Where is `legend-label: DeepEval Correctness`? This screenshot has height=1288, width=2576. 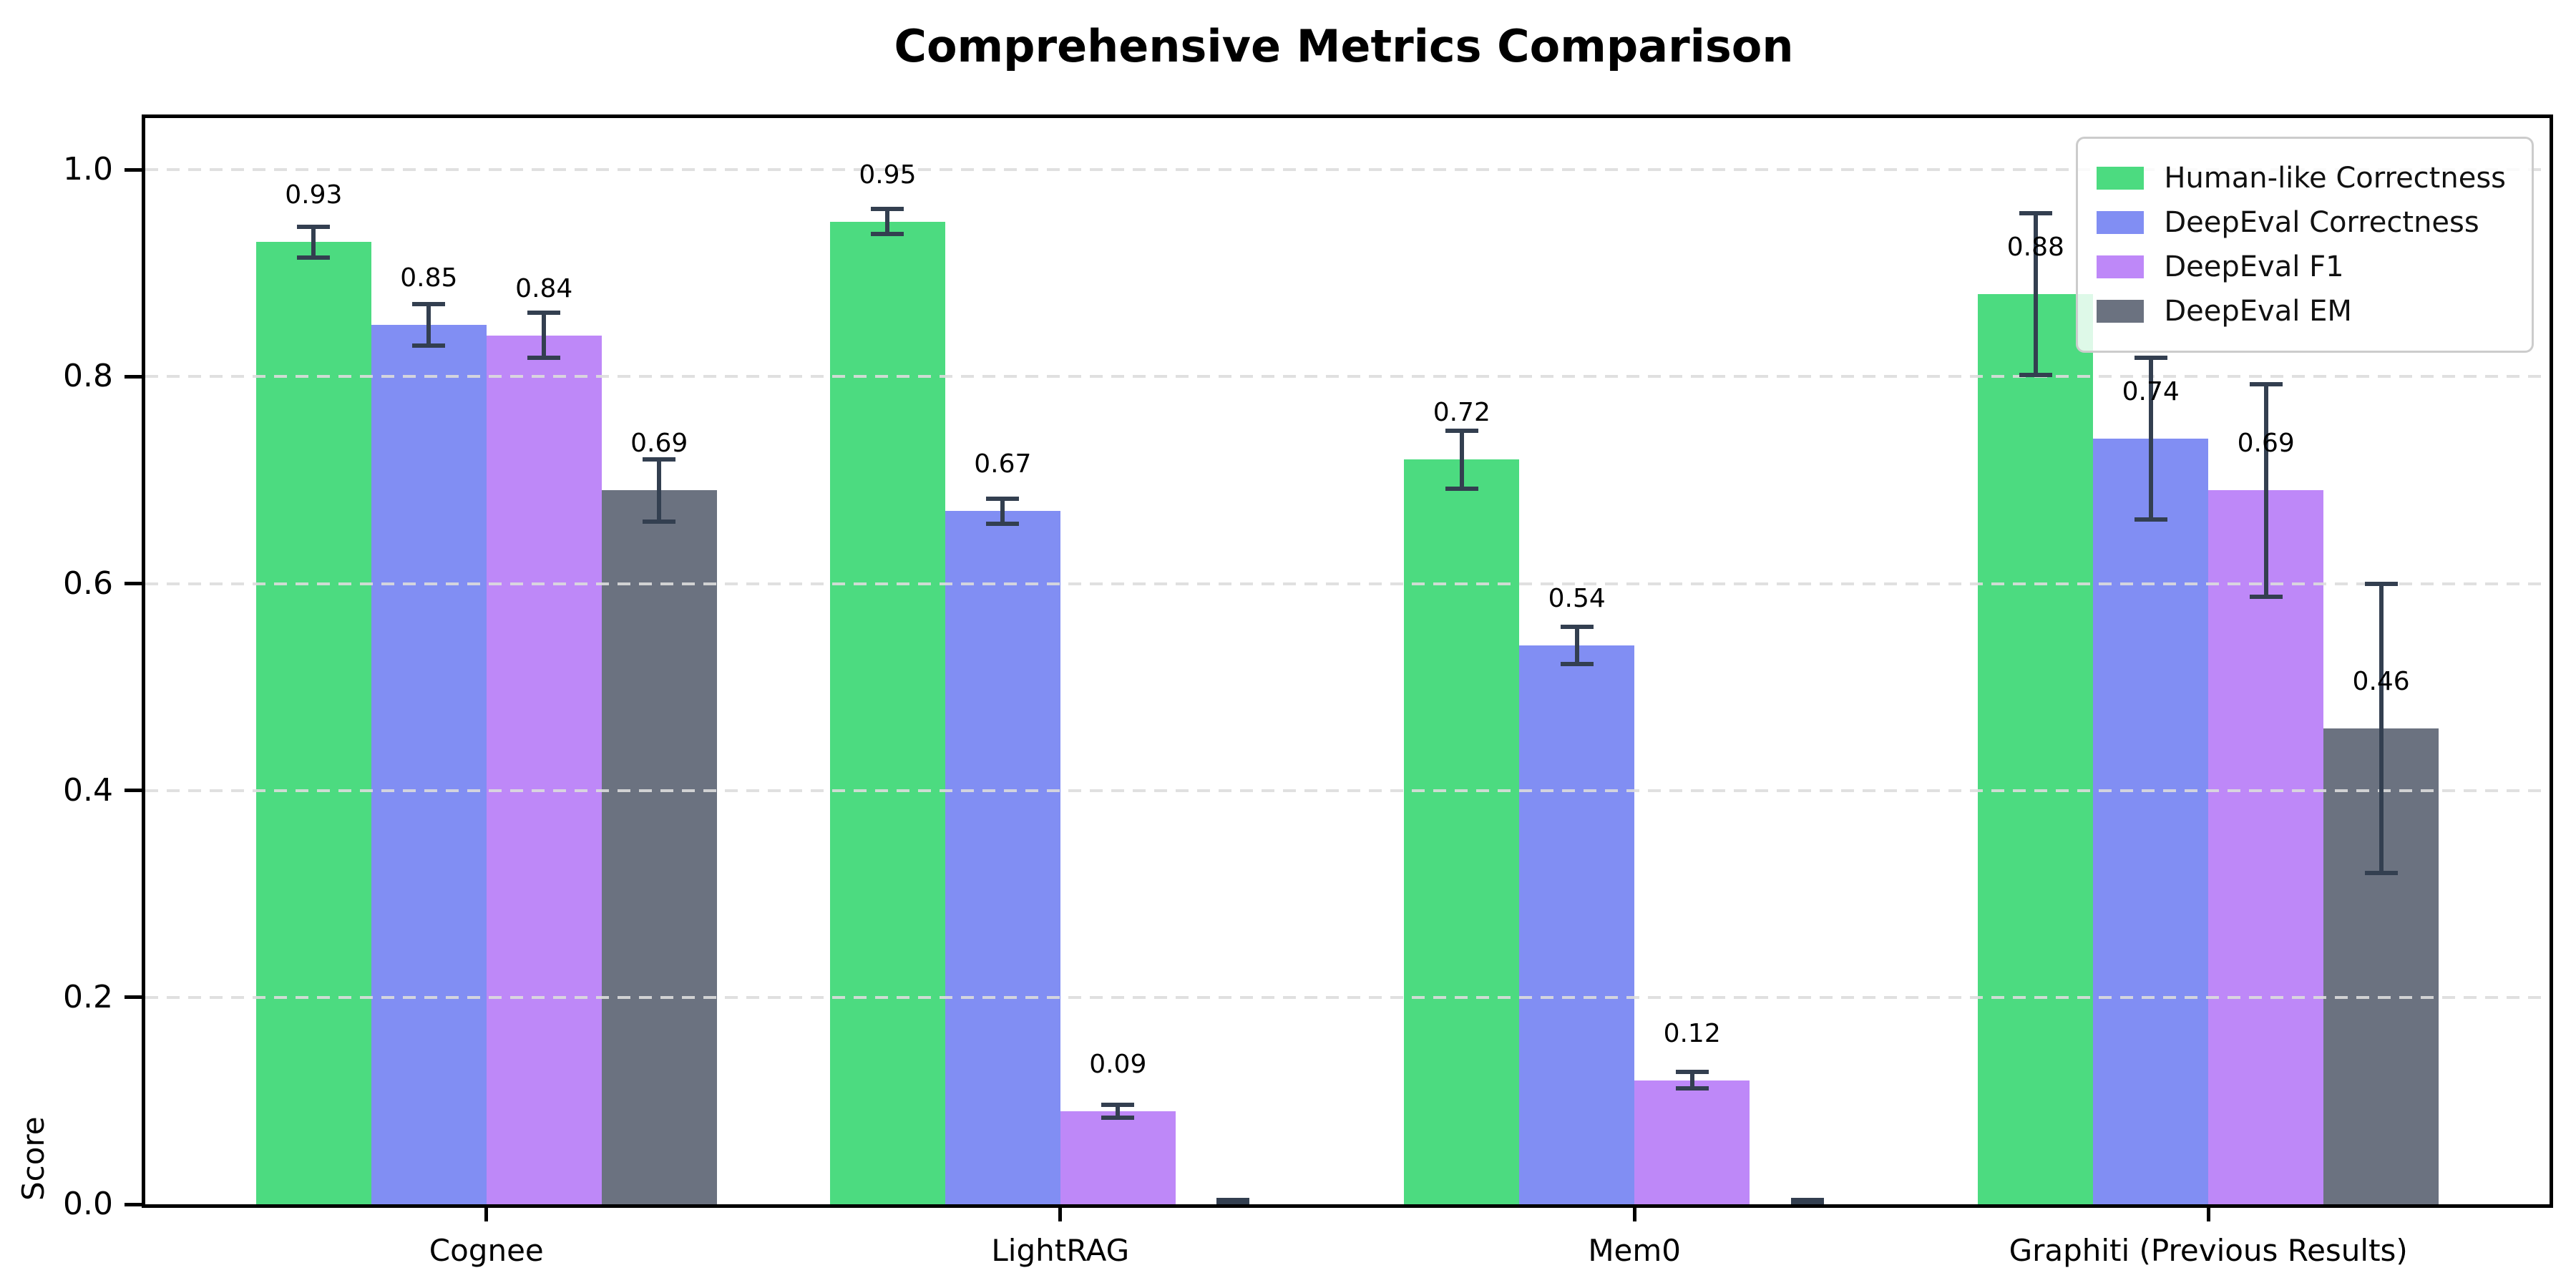
legend-label: DeepEval Correctness is located at coordinates (2321, 222).